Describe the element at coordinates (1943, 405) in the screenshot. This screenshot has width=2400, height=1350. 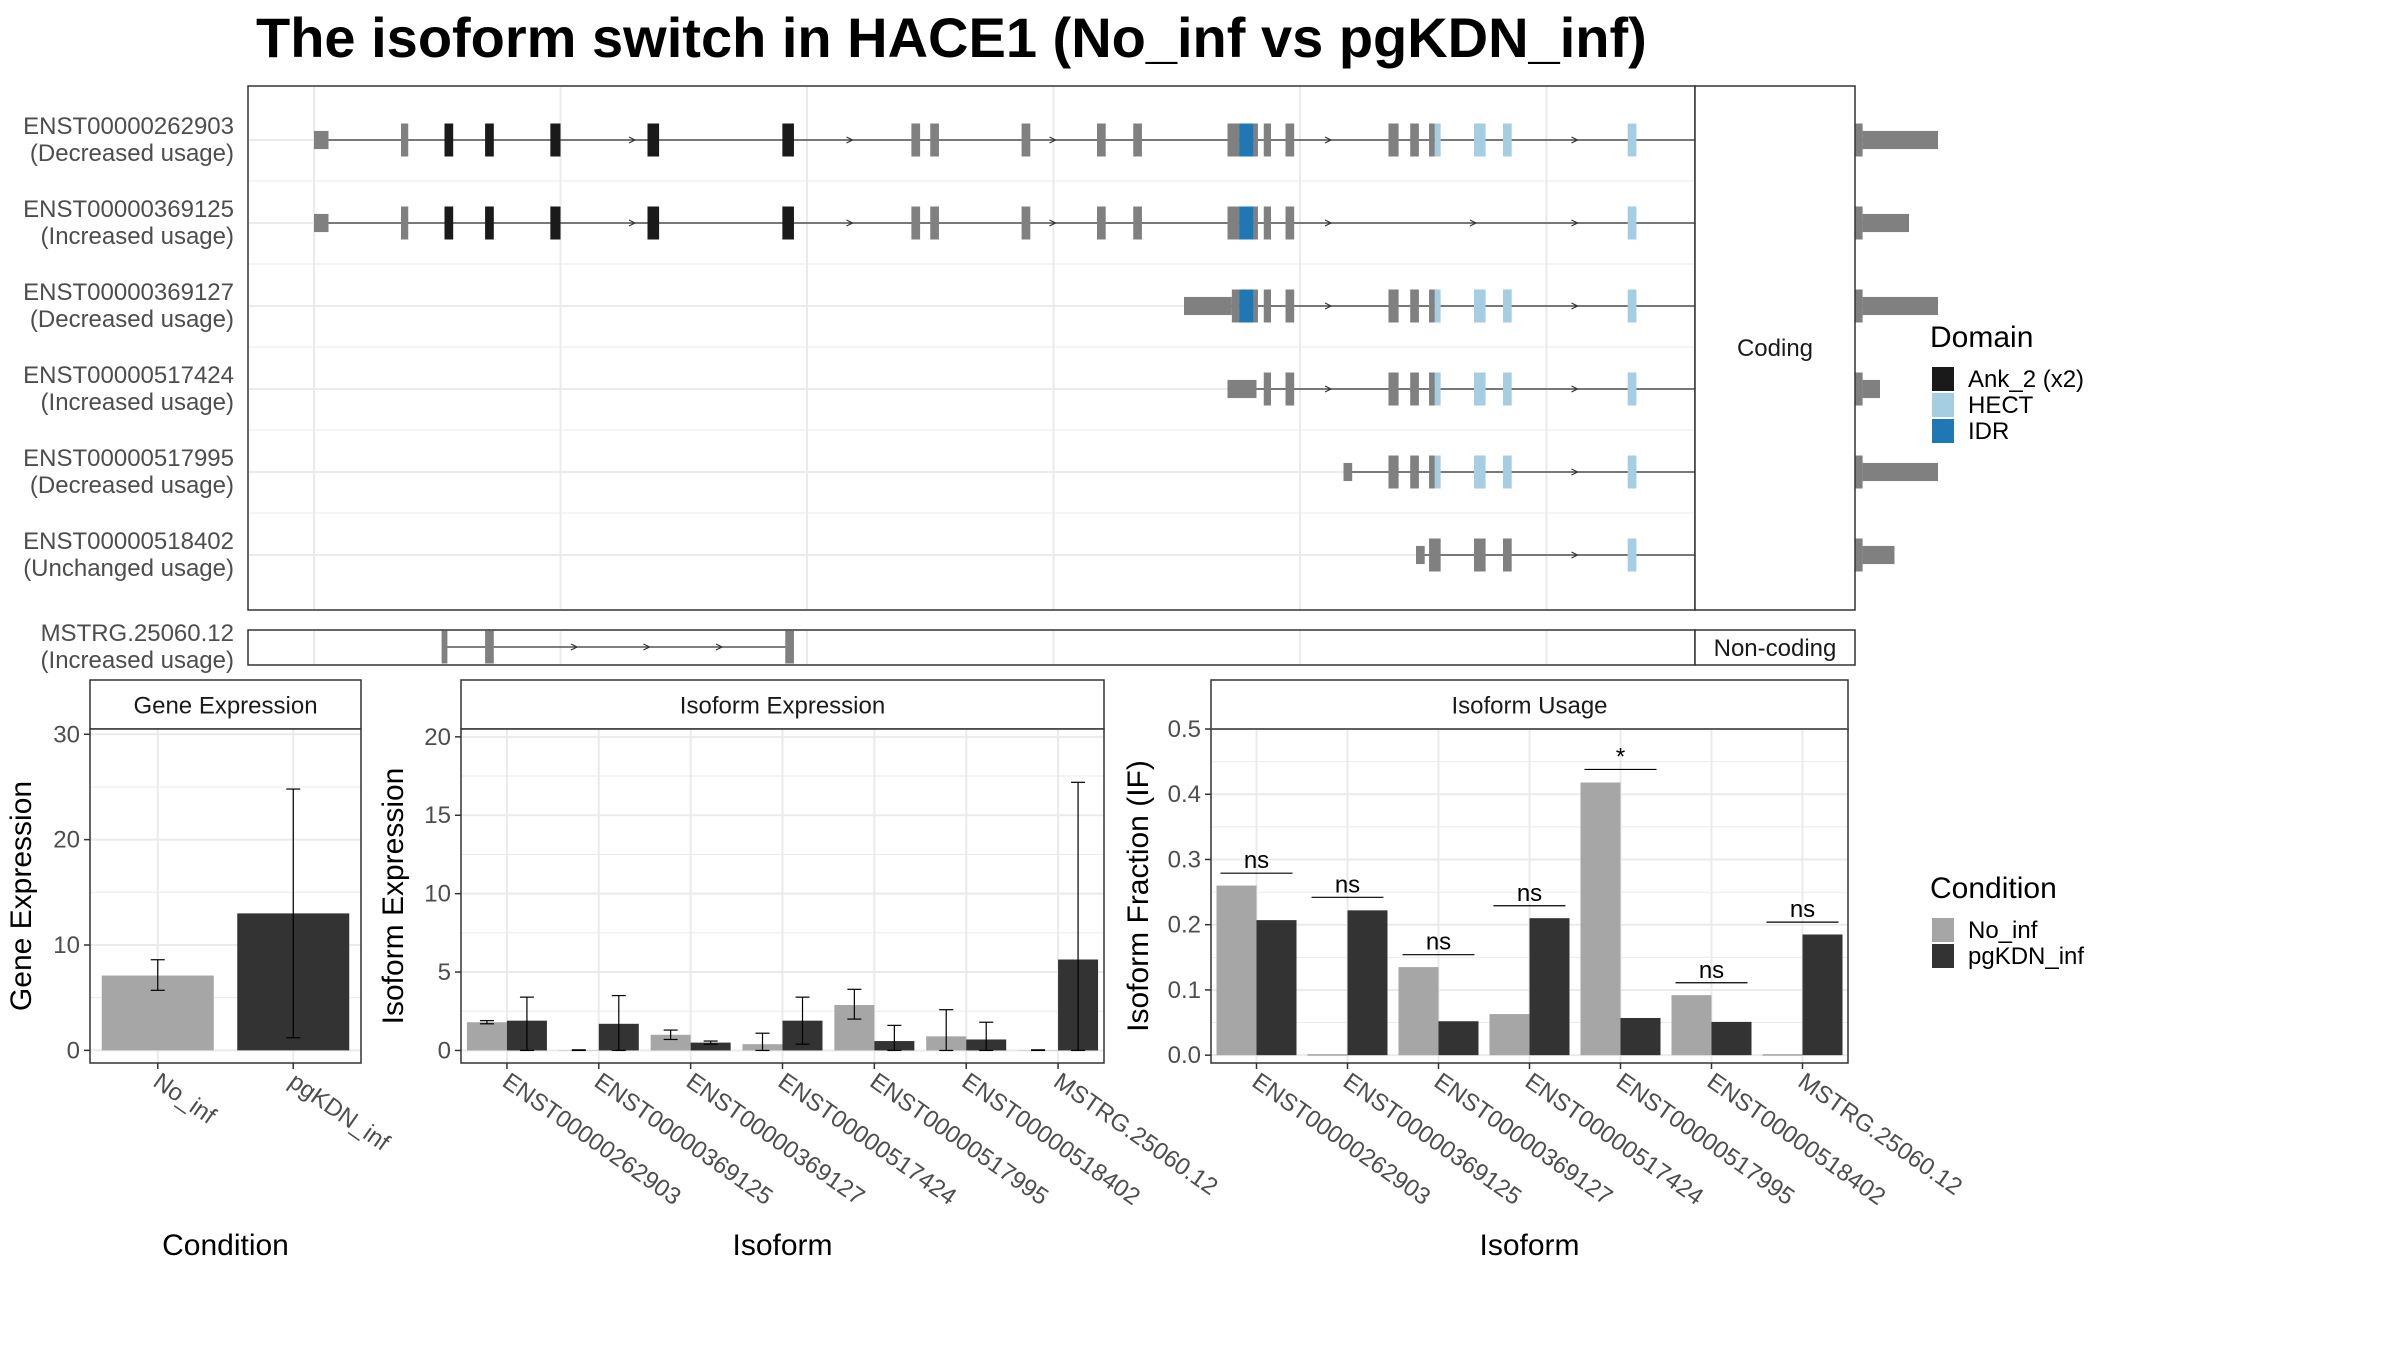
I see `domain-legend-key` at that location.